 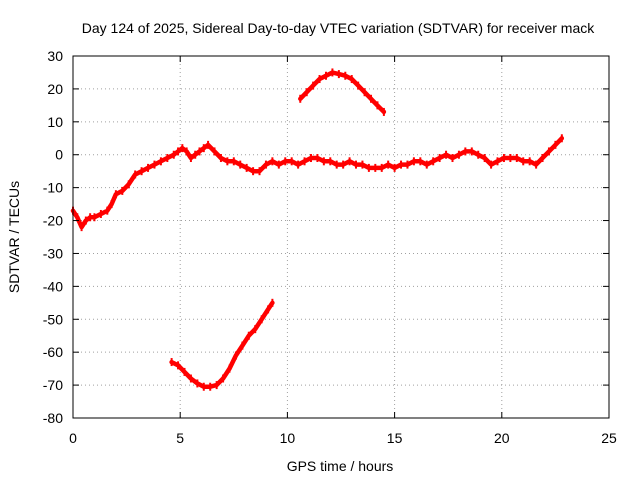 What do you see at coordinates (53, 221) in the screenshot?
I see `y-tick-label: -20` at bounding box center [53, 221].